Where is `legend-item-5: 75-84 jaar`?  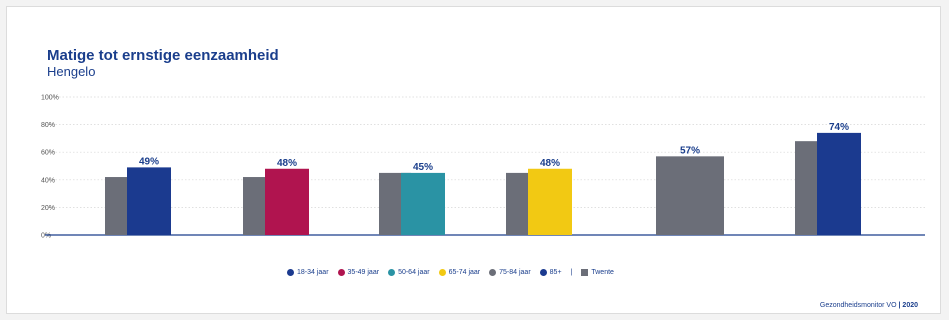 legend-item-5: 75-84 jaar is located at coordinates (510, 272).